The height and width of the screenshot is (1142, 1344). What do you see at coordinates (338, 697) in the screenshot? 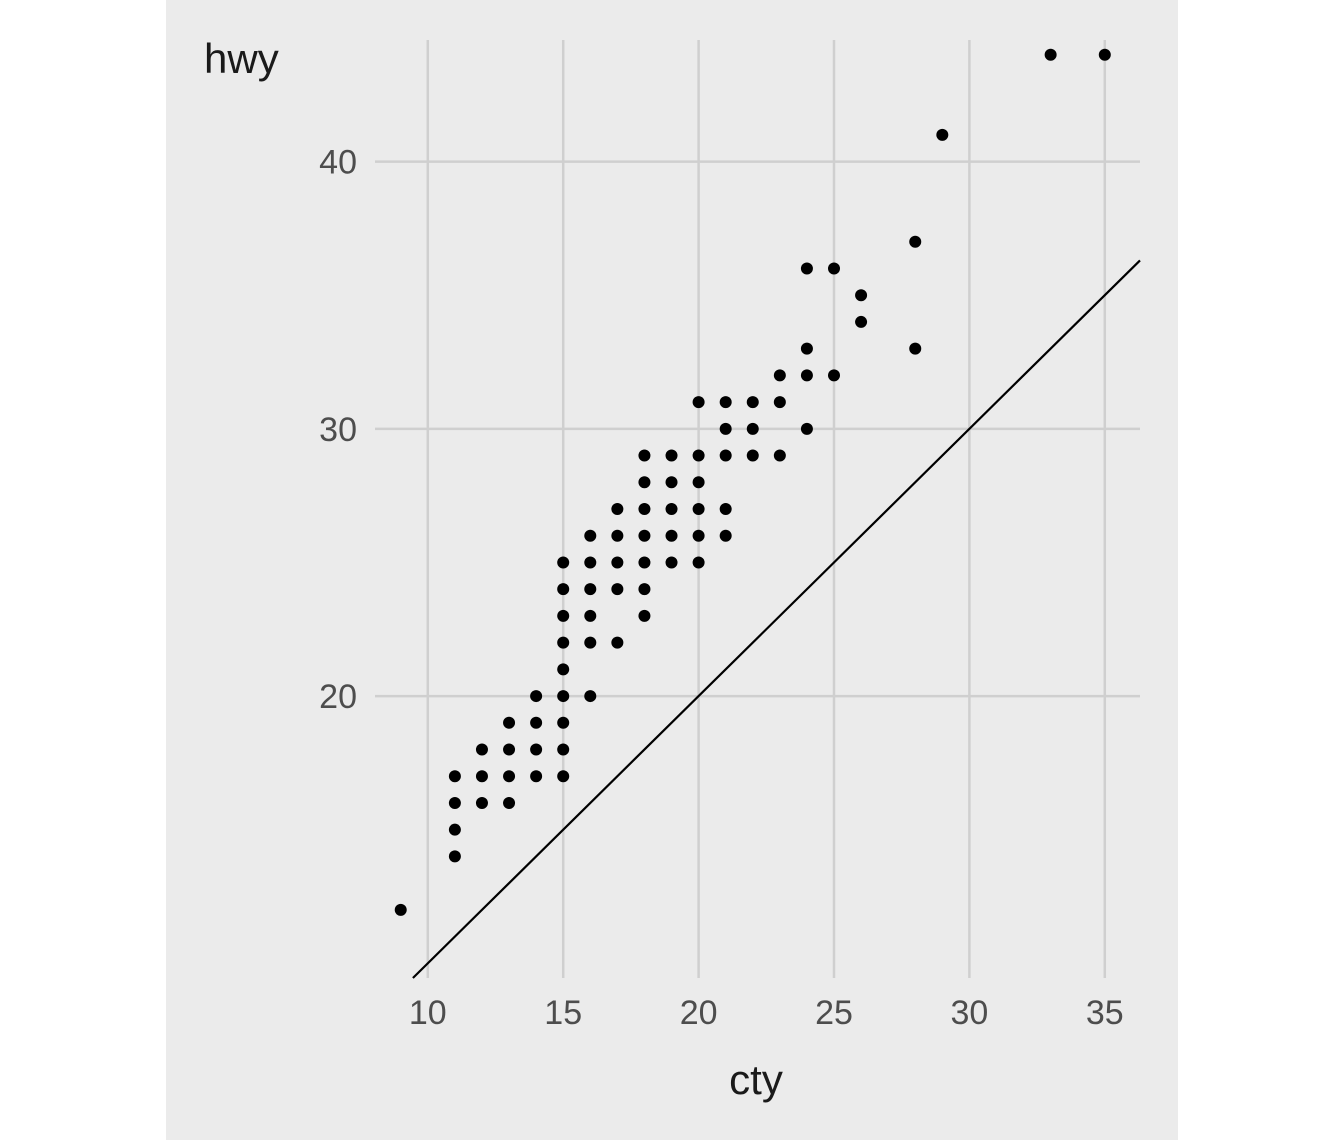
I see `y-tick-label: 20` at bounding box center [338, 697].